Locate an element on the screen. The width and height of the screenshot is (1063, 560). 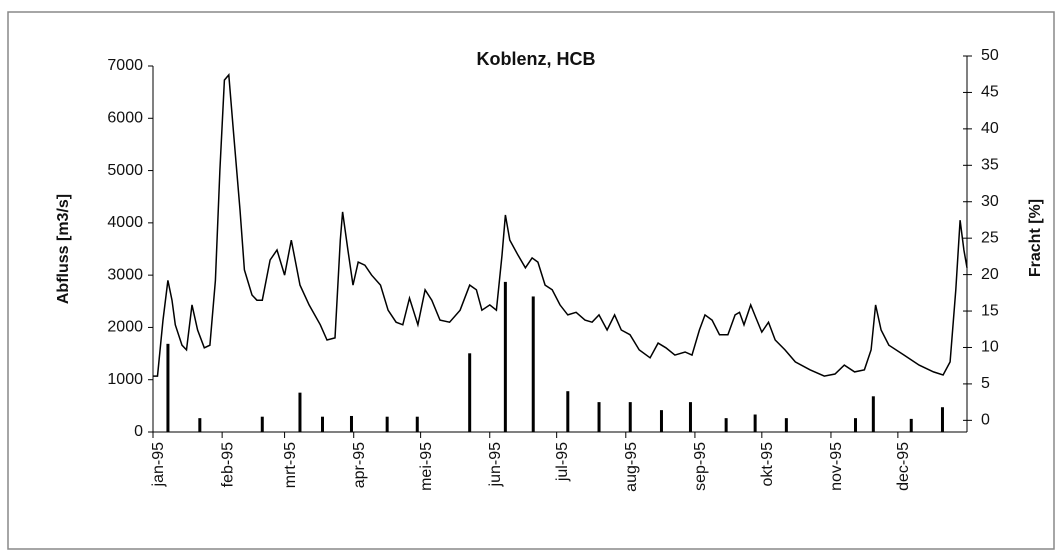
x-tick-label: mei-95 is located at coordinates (426, 466).